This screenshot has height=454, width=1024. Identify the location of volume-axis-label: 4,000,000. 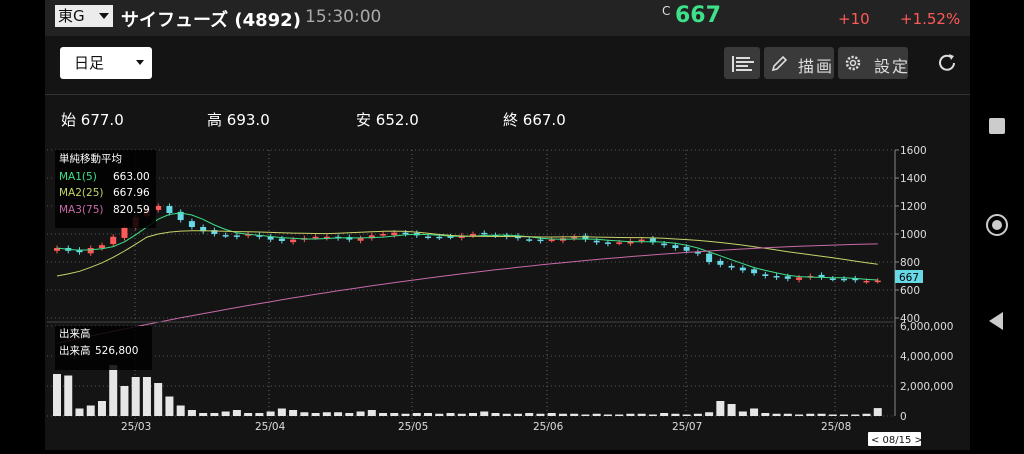
(926, 357).